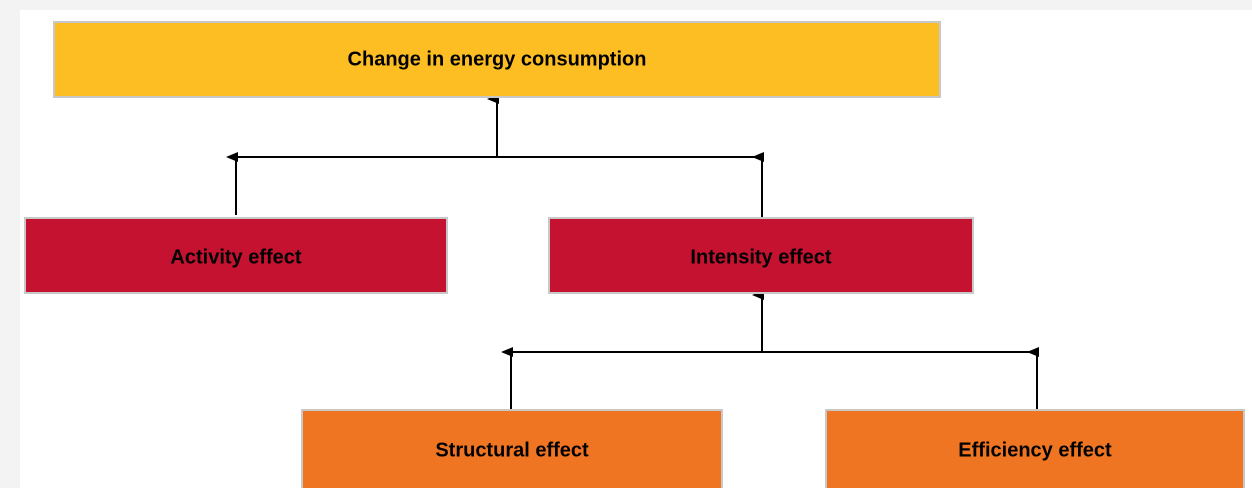  I want to click on node-label: Activity effect, so click(235, 257).